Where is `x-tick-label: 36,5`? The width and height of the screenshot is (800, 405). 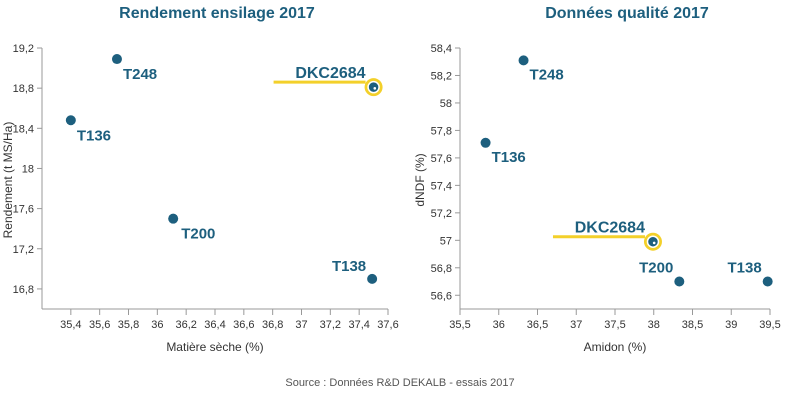
x-tick-label: 36,5 is located at coordinates (537, 325).